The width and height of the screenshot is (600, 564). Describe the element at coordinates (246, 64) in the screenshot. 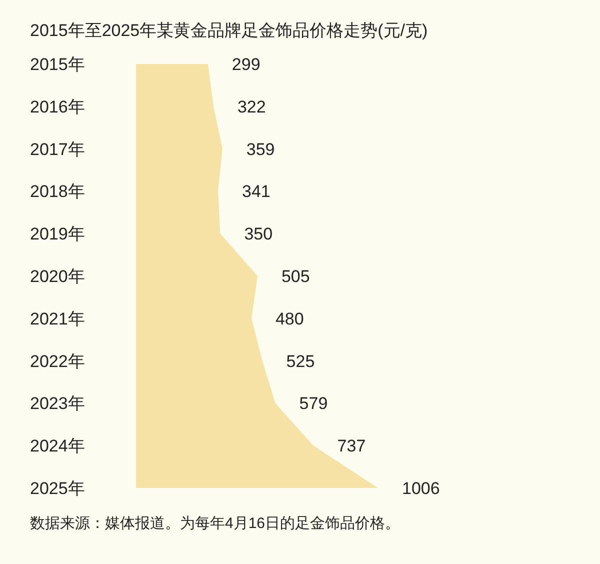

I see `data-label: 299` at that location.